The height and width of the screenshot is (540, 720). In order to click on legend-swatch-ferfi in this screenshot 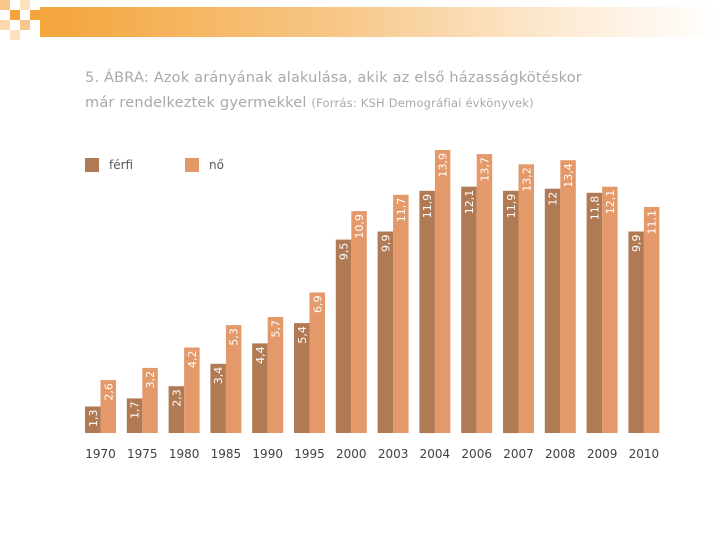, I will do `click(92, 165)`.